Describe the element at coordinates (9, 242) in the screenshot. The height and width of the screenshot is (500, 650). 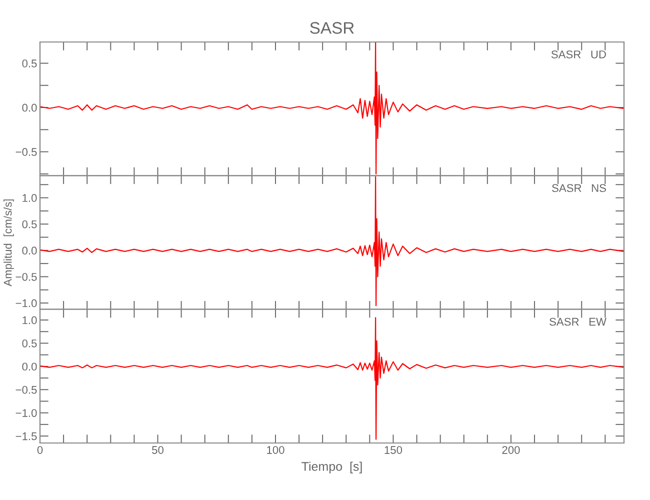
I see `y-axis-title: Amplitud [cm/s/s]` at that location.